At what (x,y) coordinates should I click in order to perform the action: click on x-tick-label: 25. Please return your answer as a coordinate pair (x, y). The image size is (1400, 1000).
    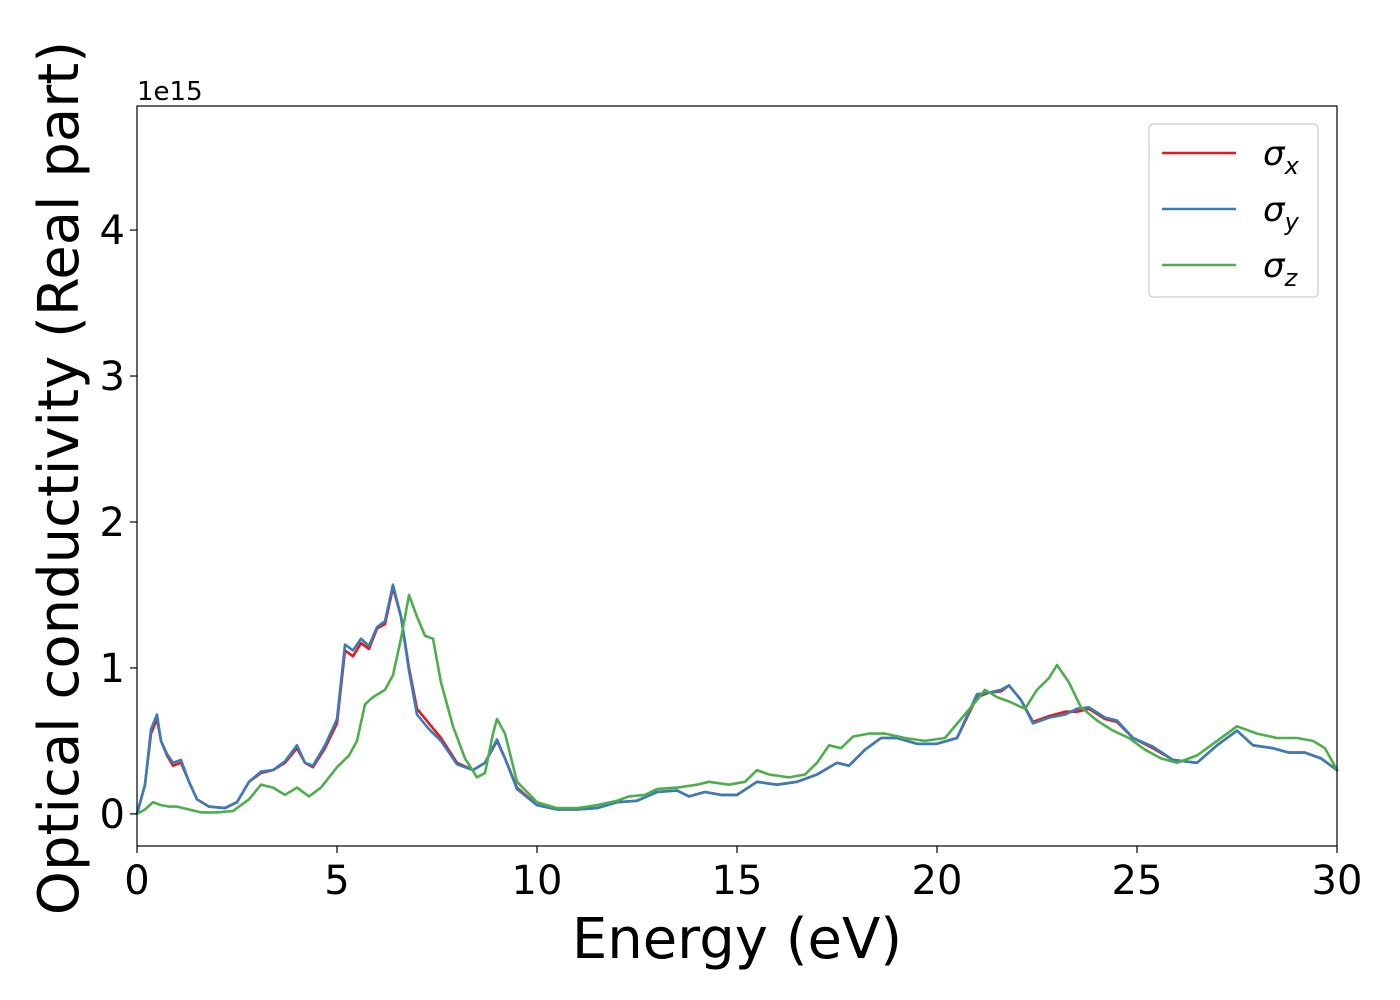
    Looking at the image, I should click on (1137, 881).